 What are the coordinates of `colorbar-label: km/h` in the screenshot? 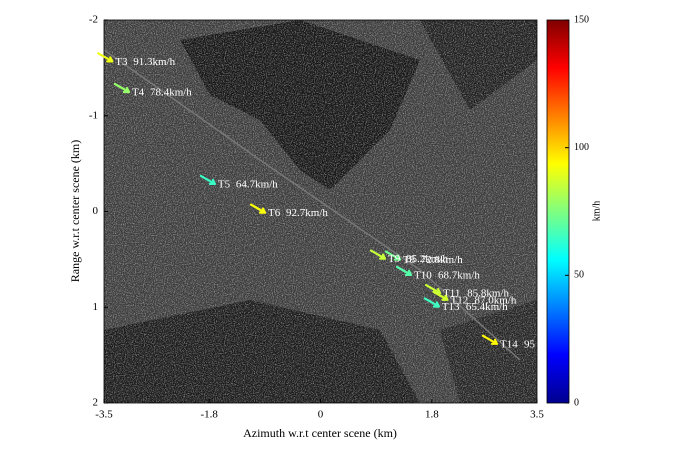 It's located at (596, 211).